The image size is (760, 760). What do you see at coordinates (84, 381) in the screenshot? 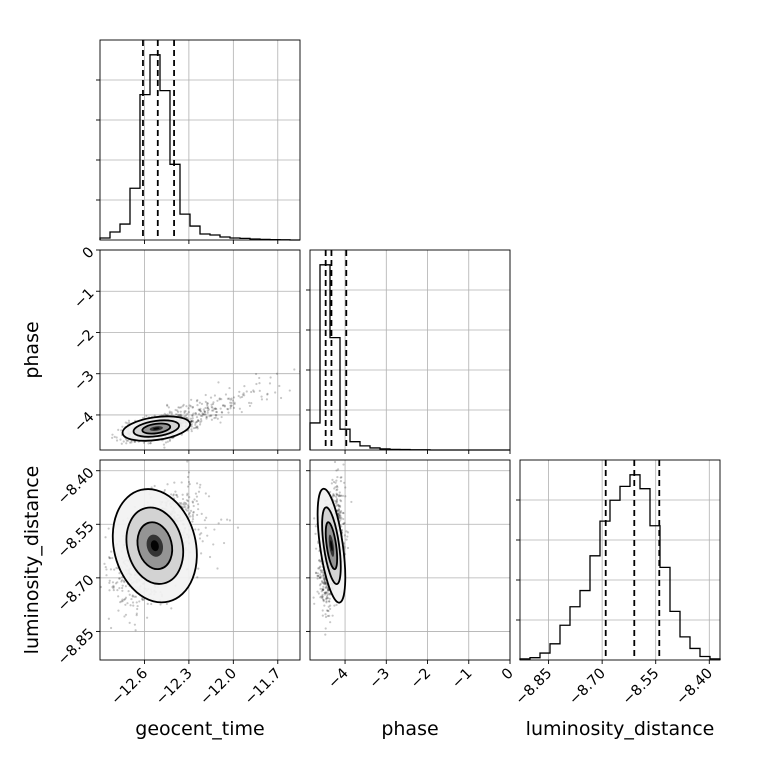
I see `y-tick-label: −3` at bounding box center [84, 381].